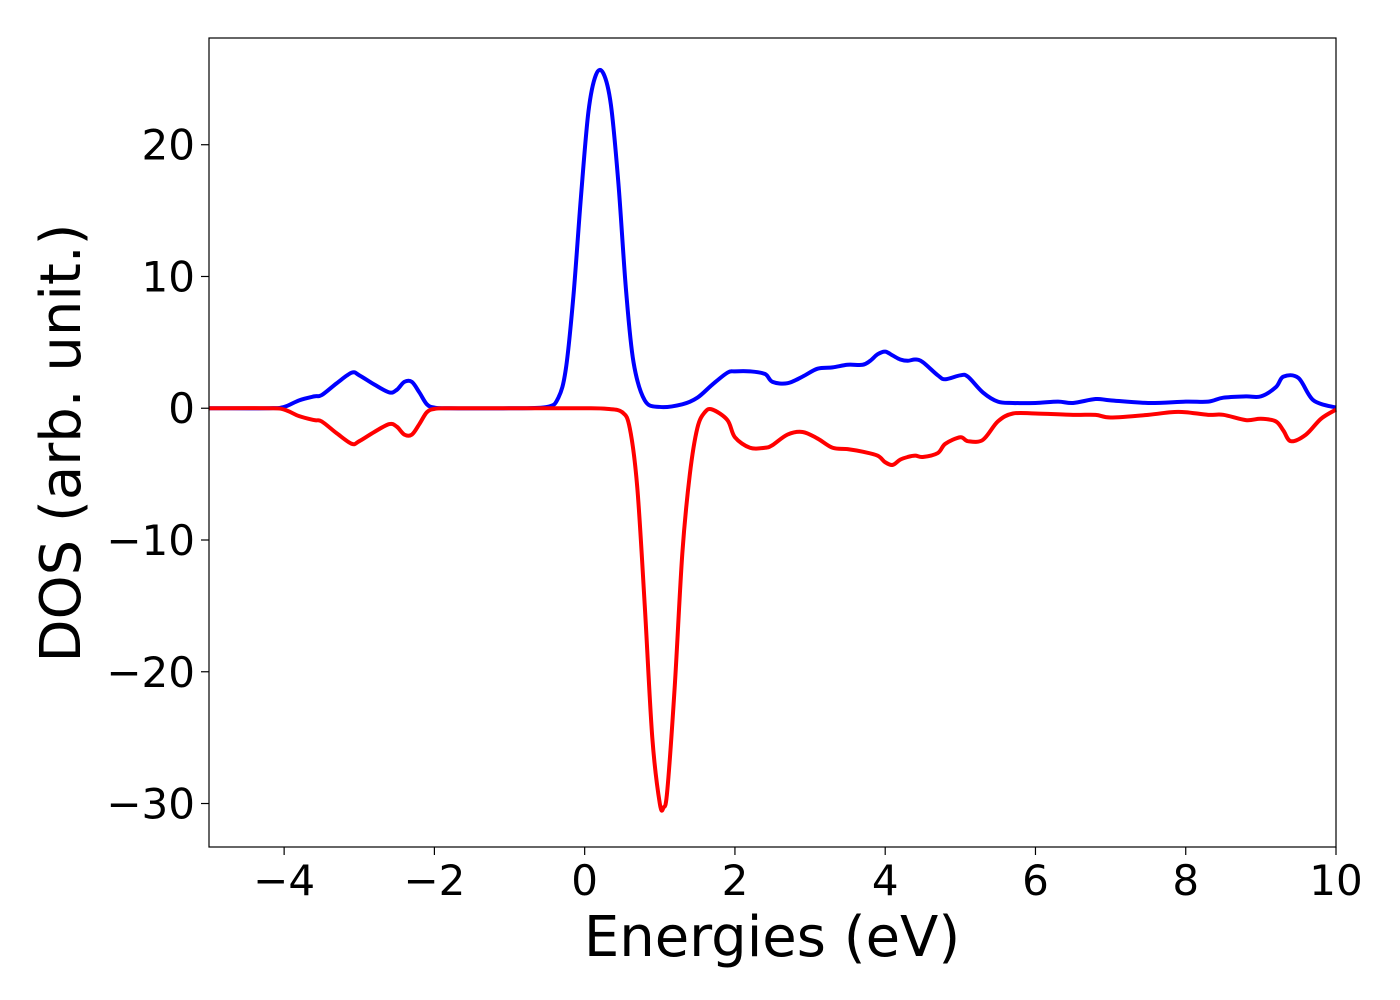  Describe the element at coordinates (61, 442) in the screenshot. I see `y-axis-title: DOS (arb. unit.)` at that location.